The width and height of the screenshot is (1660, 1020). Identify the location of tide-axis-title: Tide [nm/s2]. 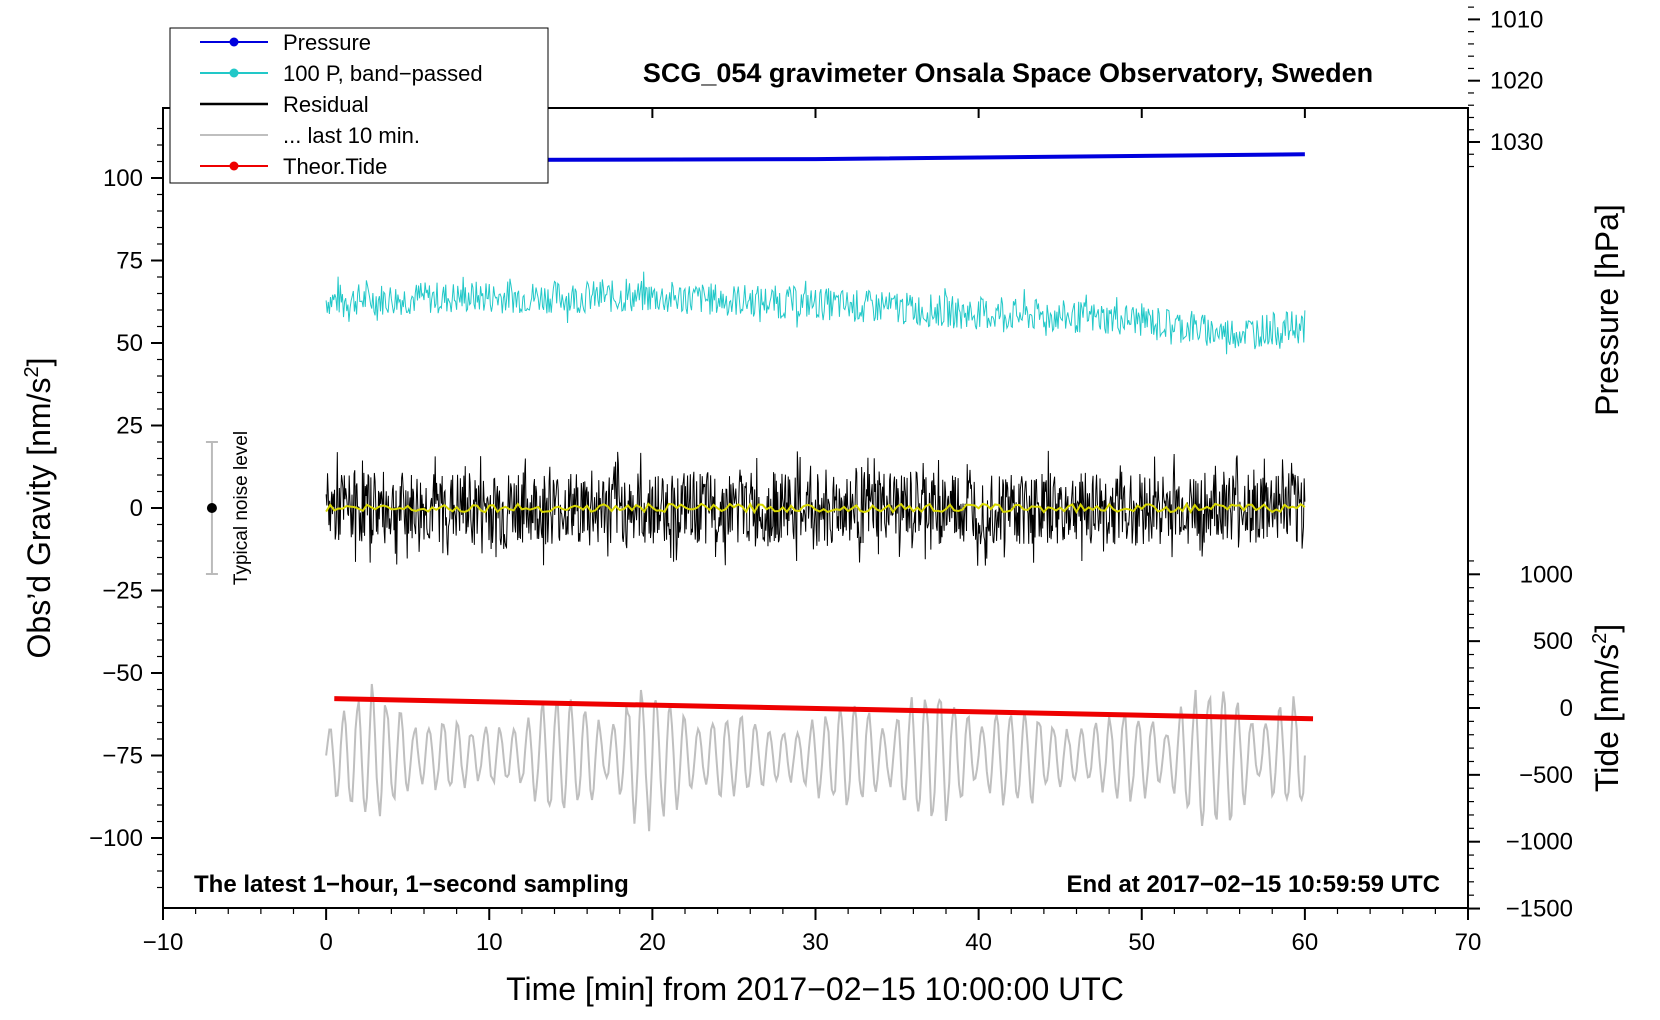
(1607, 708).